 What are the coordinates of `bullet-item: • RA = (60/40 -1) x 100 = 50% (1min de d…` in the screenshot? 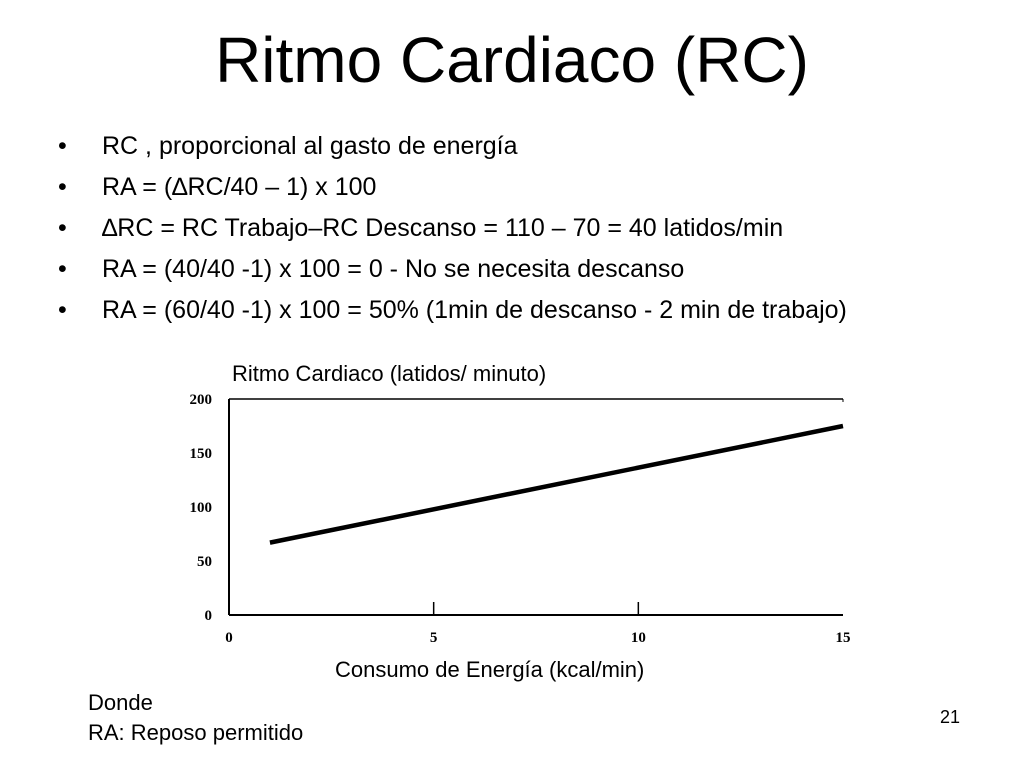 It's located at (452, 310).